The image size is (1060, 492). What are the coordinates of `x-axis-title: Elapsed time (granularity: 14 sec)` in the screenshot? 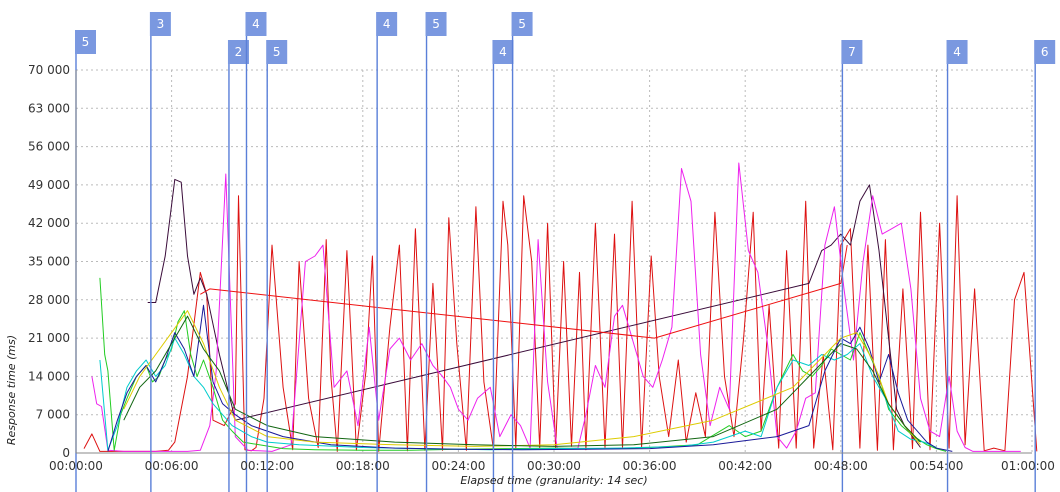 It's located at (553, 480).